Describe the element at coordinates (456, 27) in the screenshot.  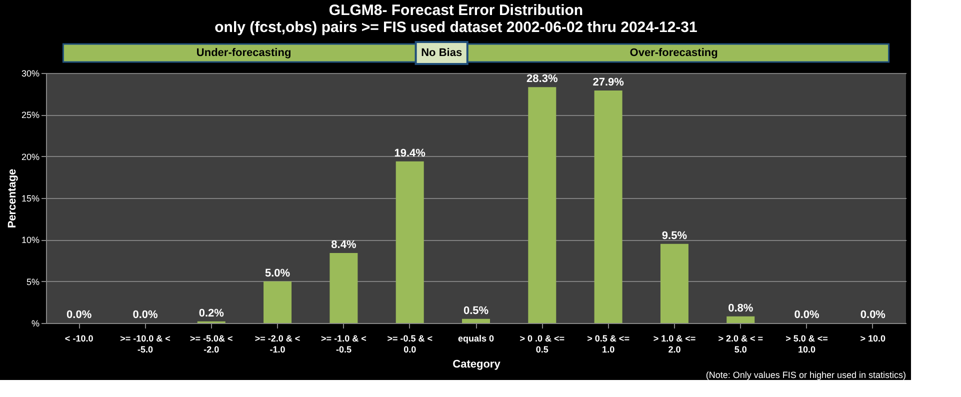
I see `text: only (fcst,obs) pairs >= FIS used dataset 2002-06-02 thru 2024-12-31` at that location.